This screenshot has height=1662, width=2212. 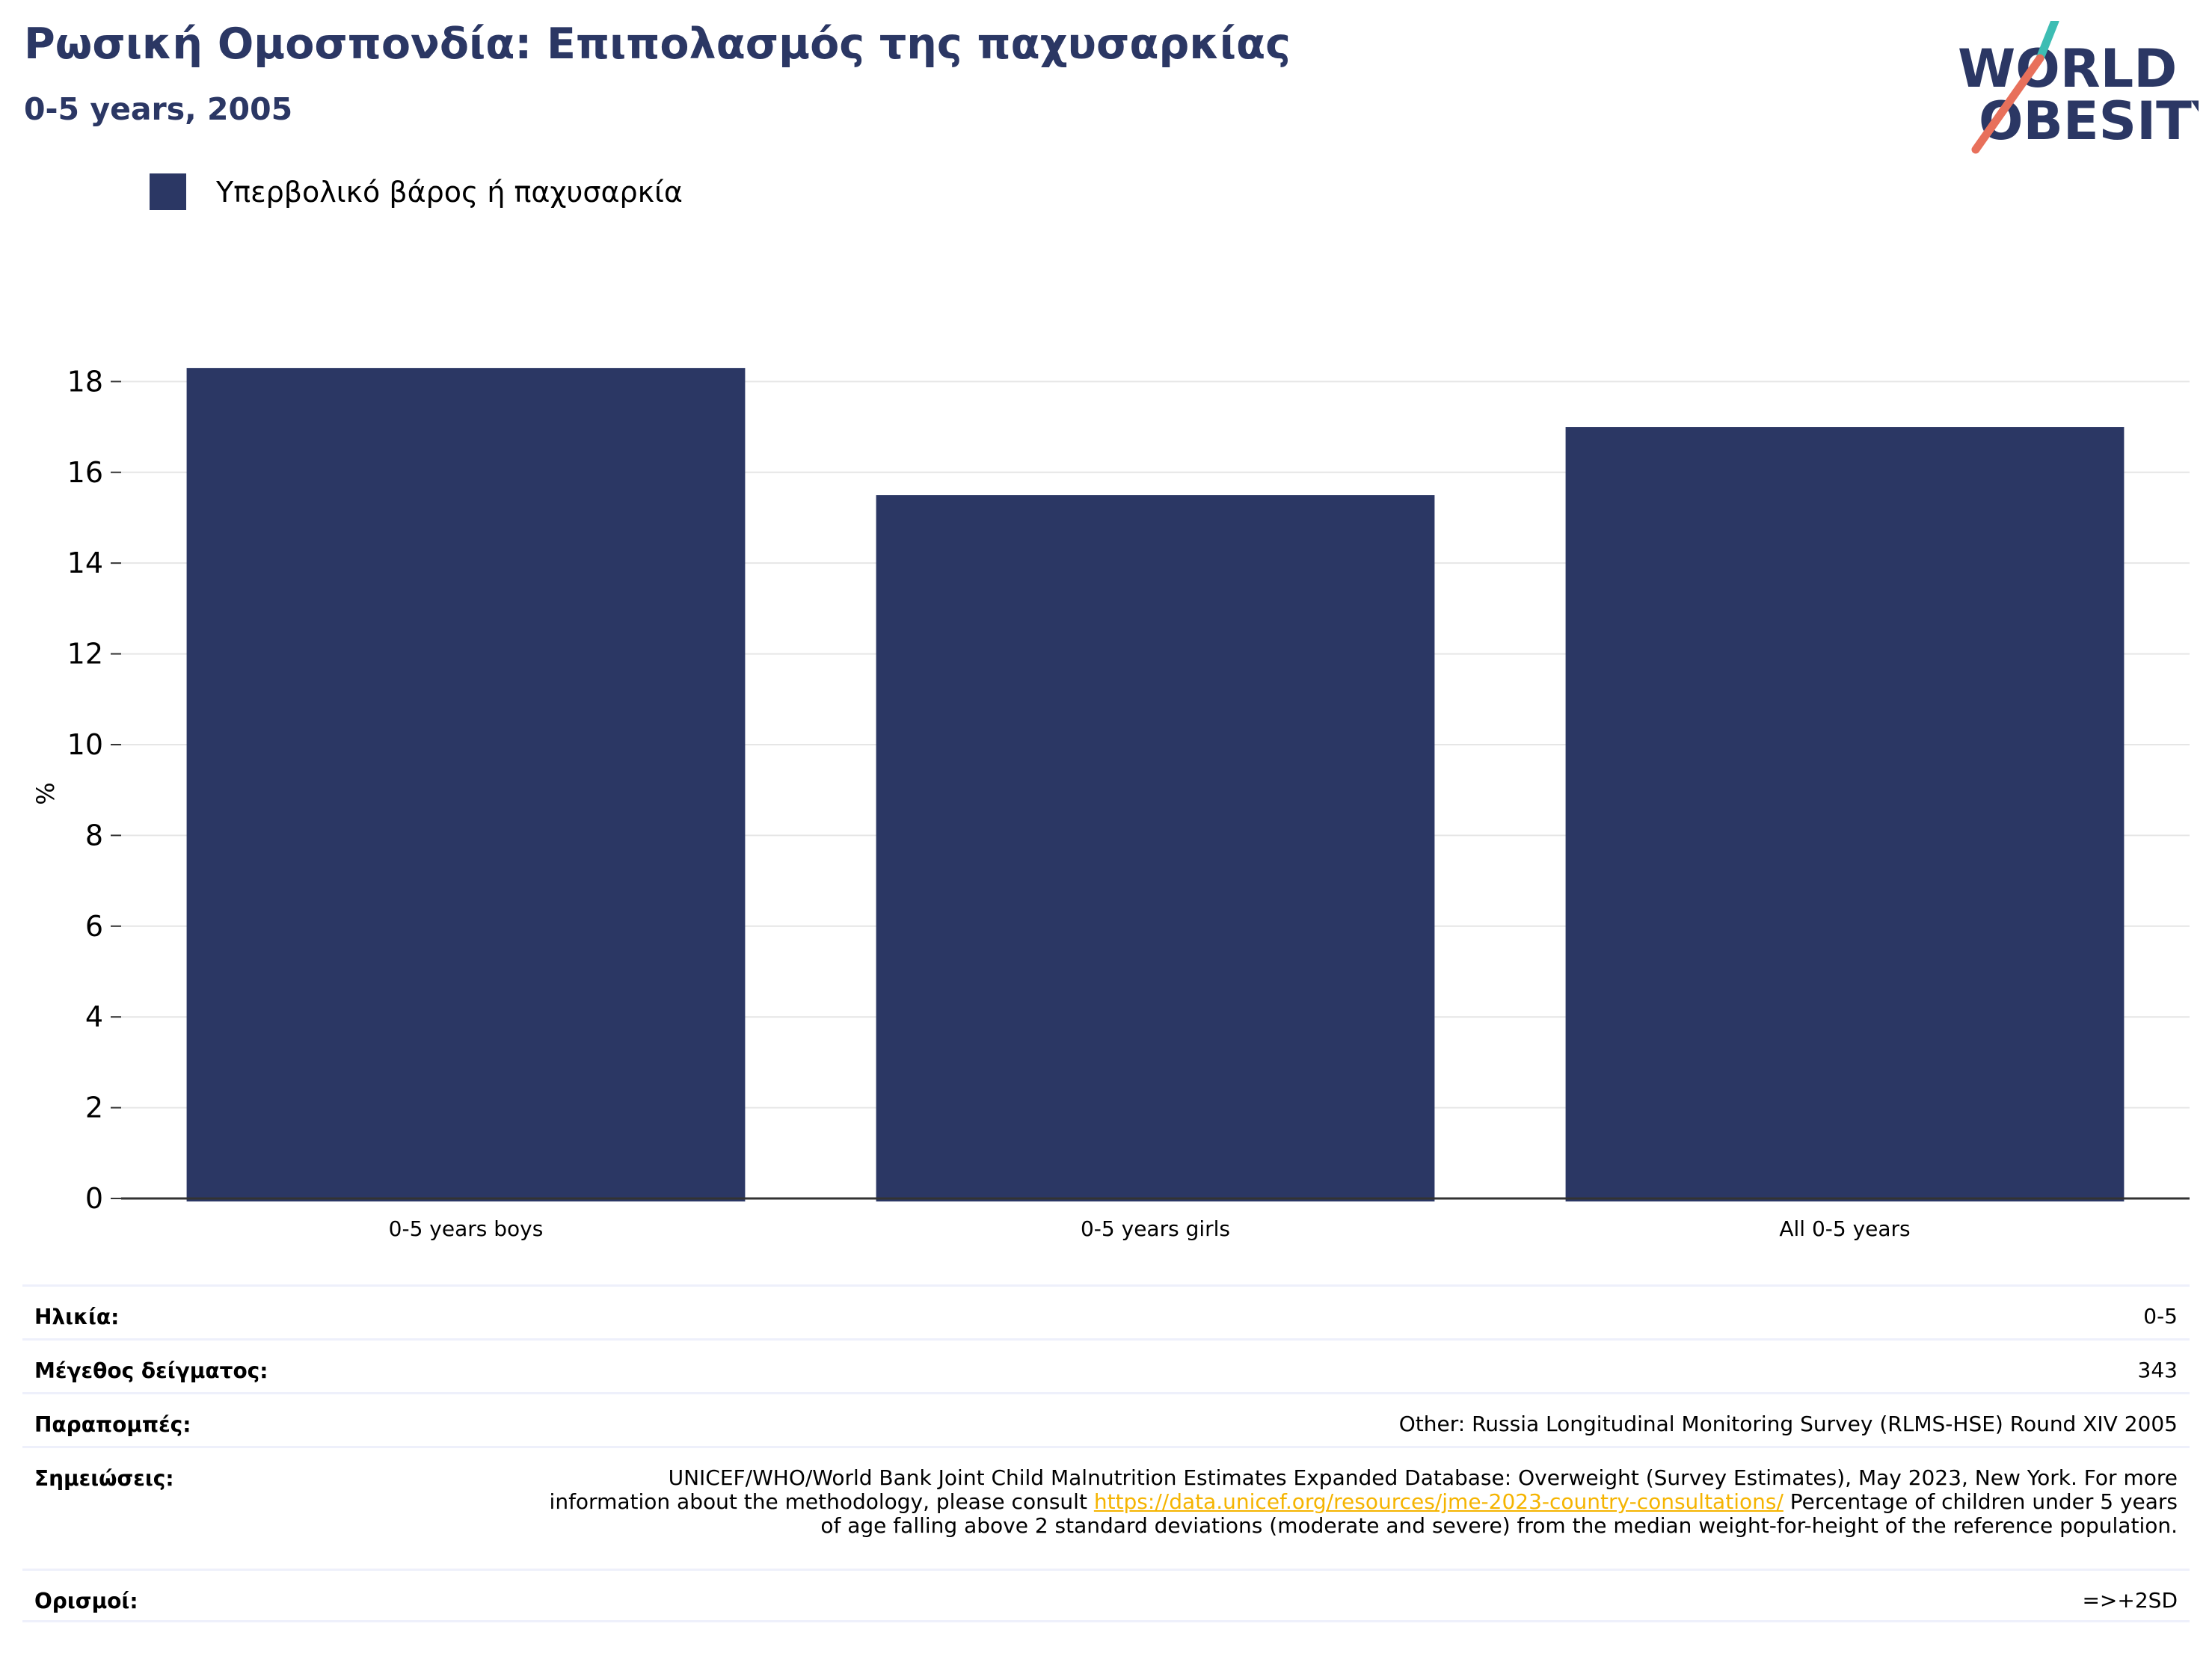 What do you see at coordinates (158, 109) in the screenshot?
I see `chart-subtitle: 0-5 years, 2005` at bounding box center [158, 109].